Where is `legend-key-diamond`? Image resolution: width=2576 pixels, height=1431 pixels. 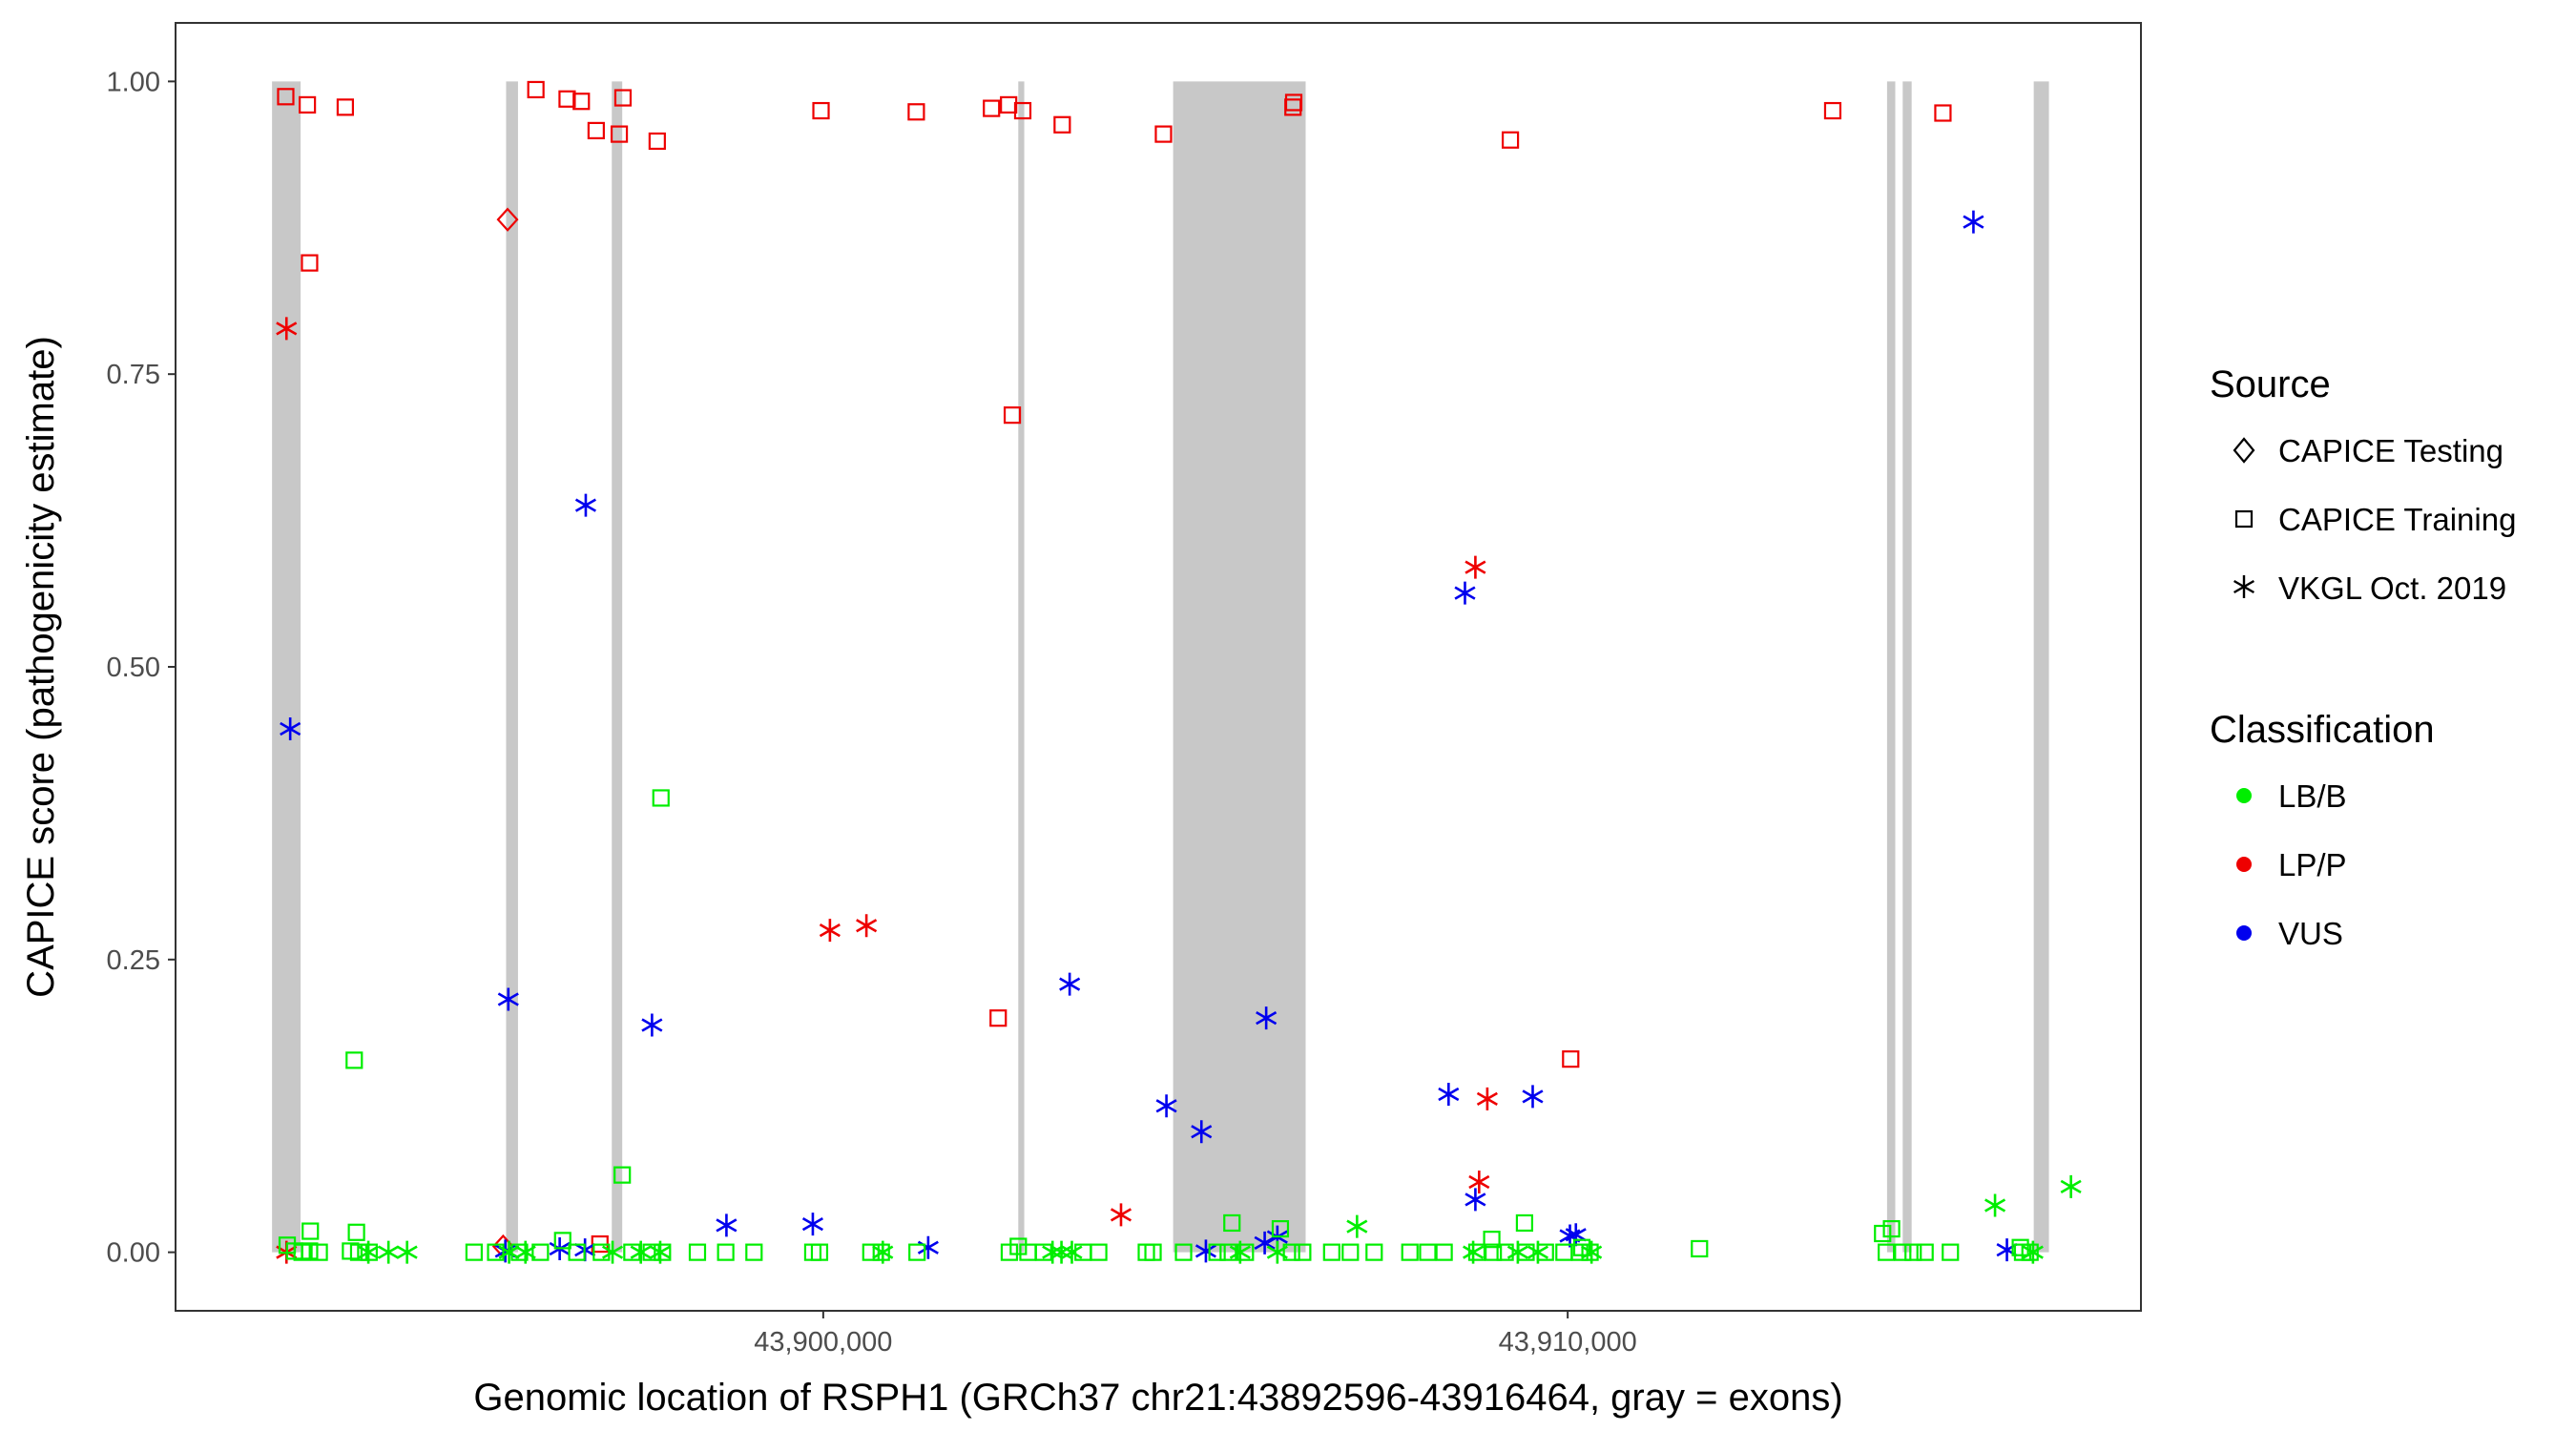 legend-key-diamond is located at coordinates (2244, 450).